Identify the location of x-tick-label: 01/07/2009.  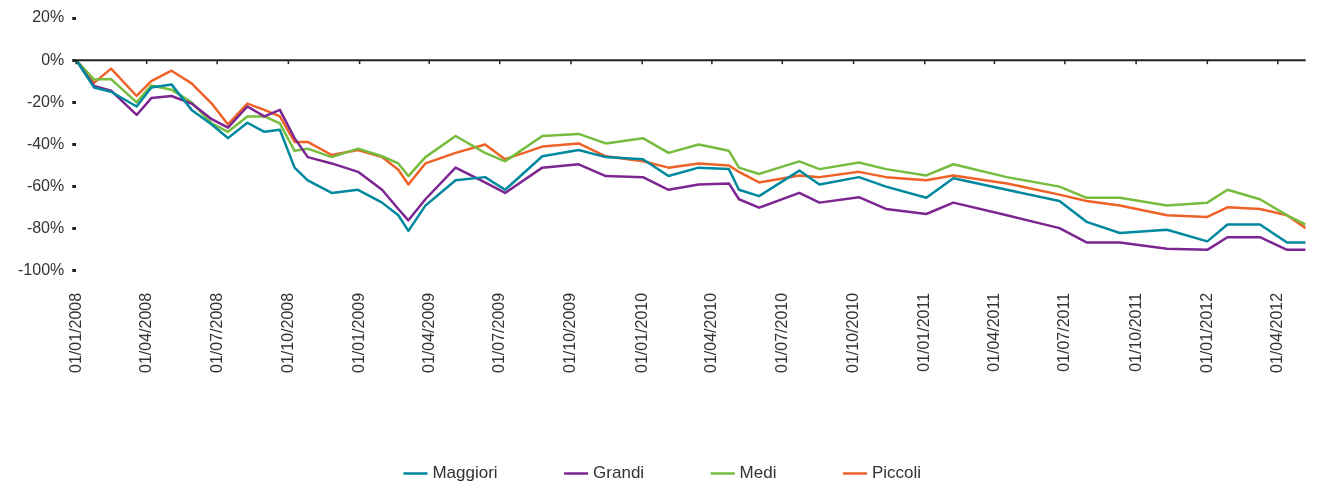
(499, 332).